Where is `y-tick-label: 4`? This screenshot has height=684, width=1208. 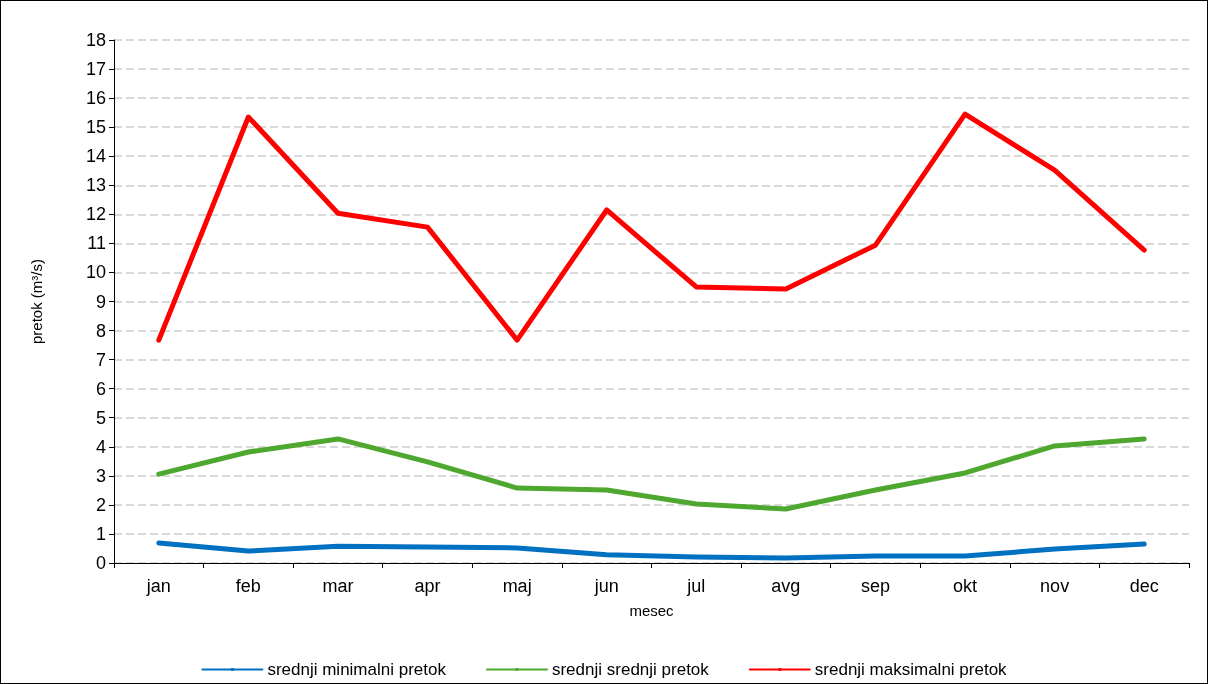
y-tick-label: 4 is located at coordinates (100, 446).